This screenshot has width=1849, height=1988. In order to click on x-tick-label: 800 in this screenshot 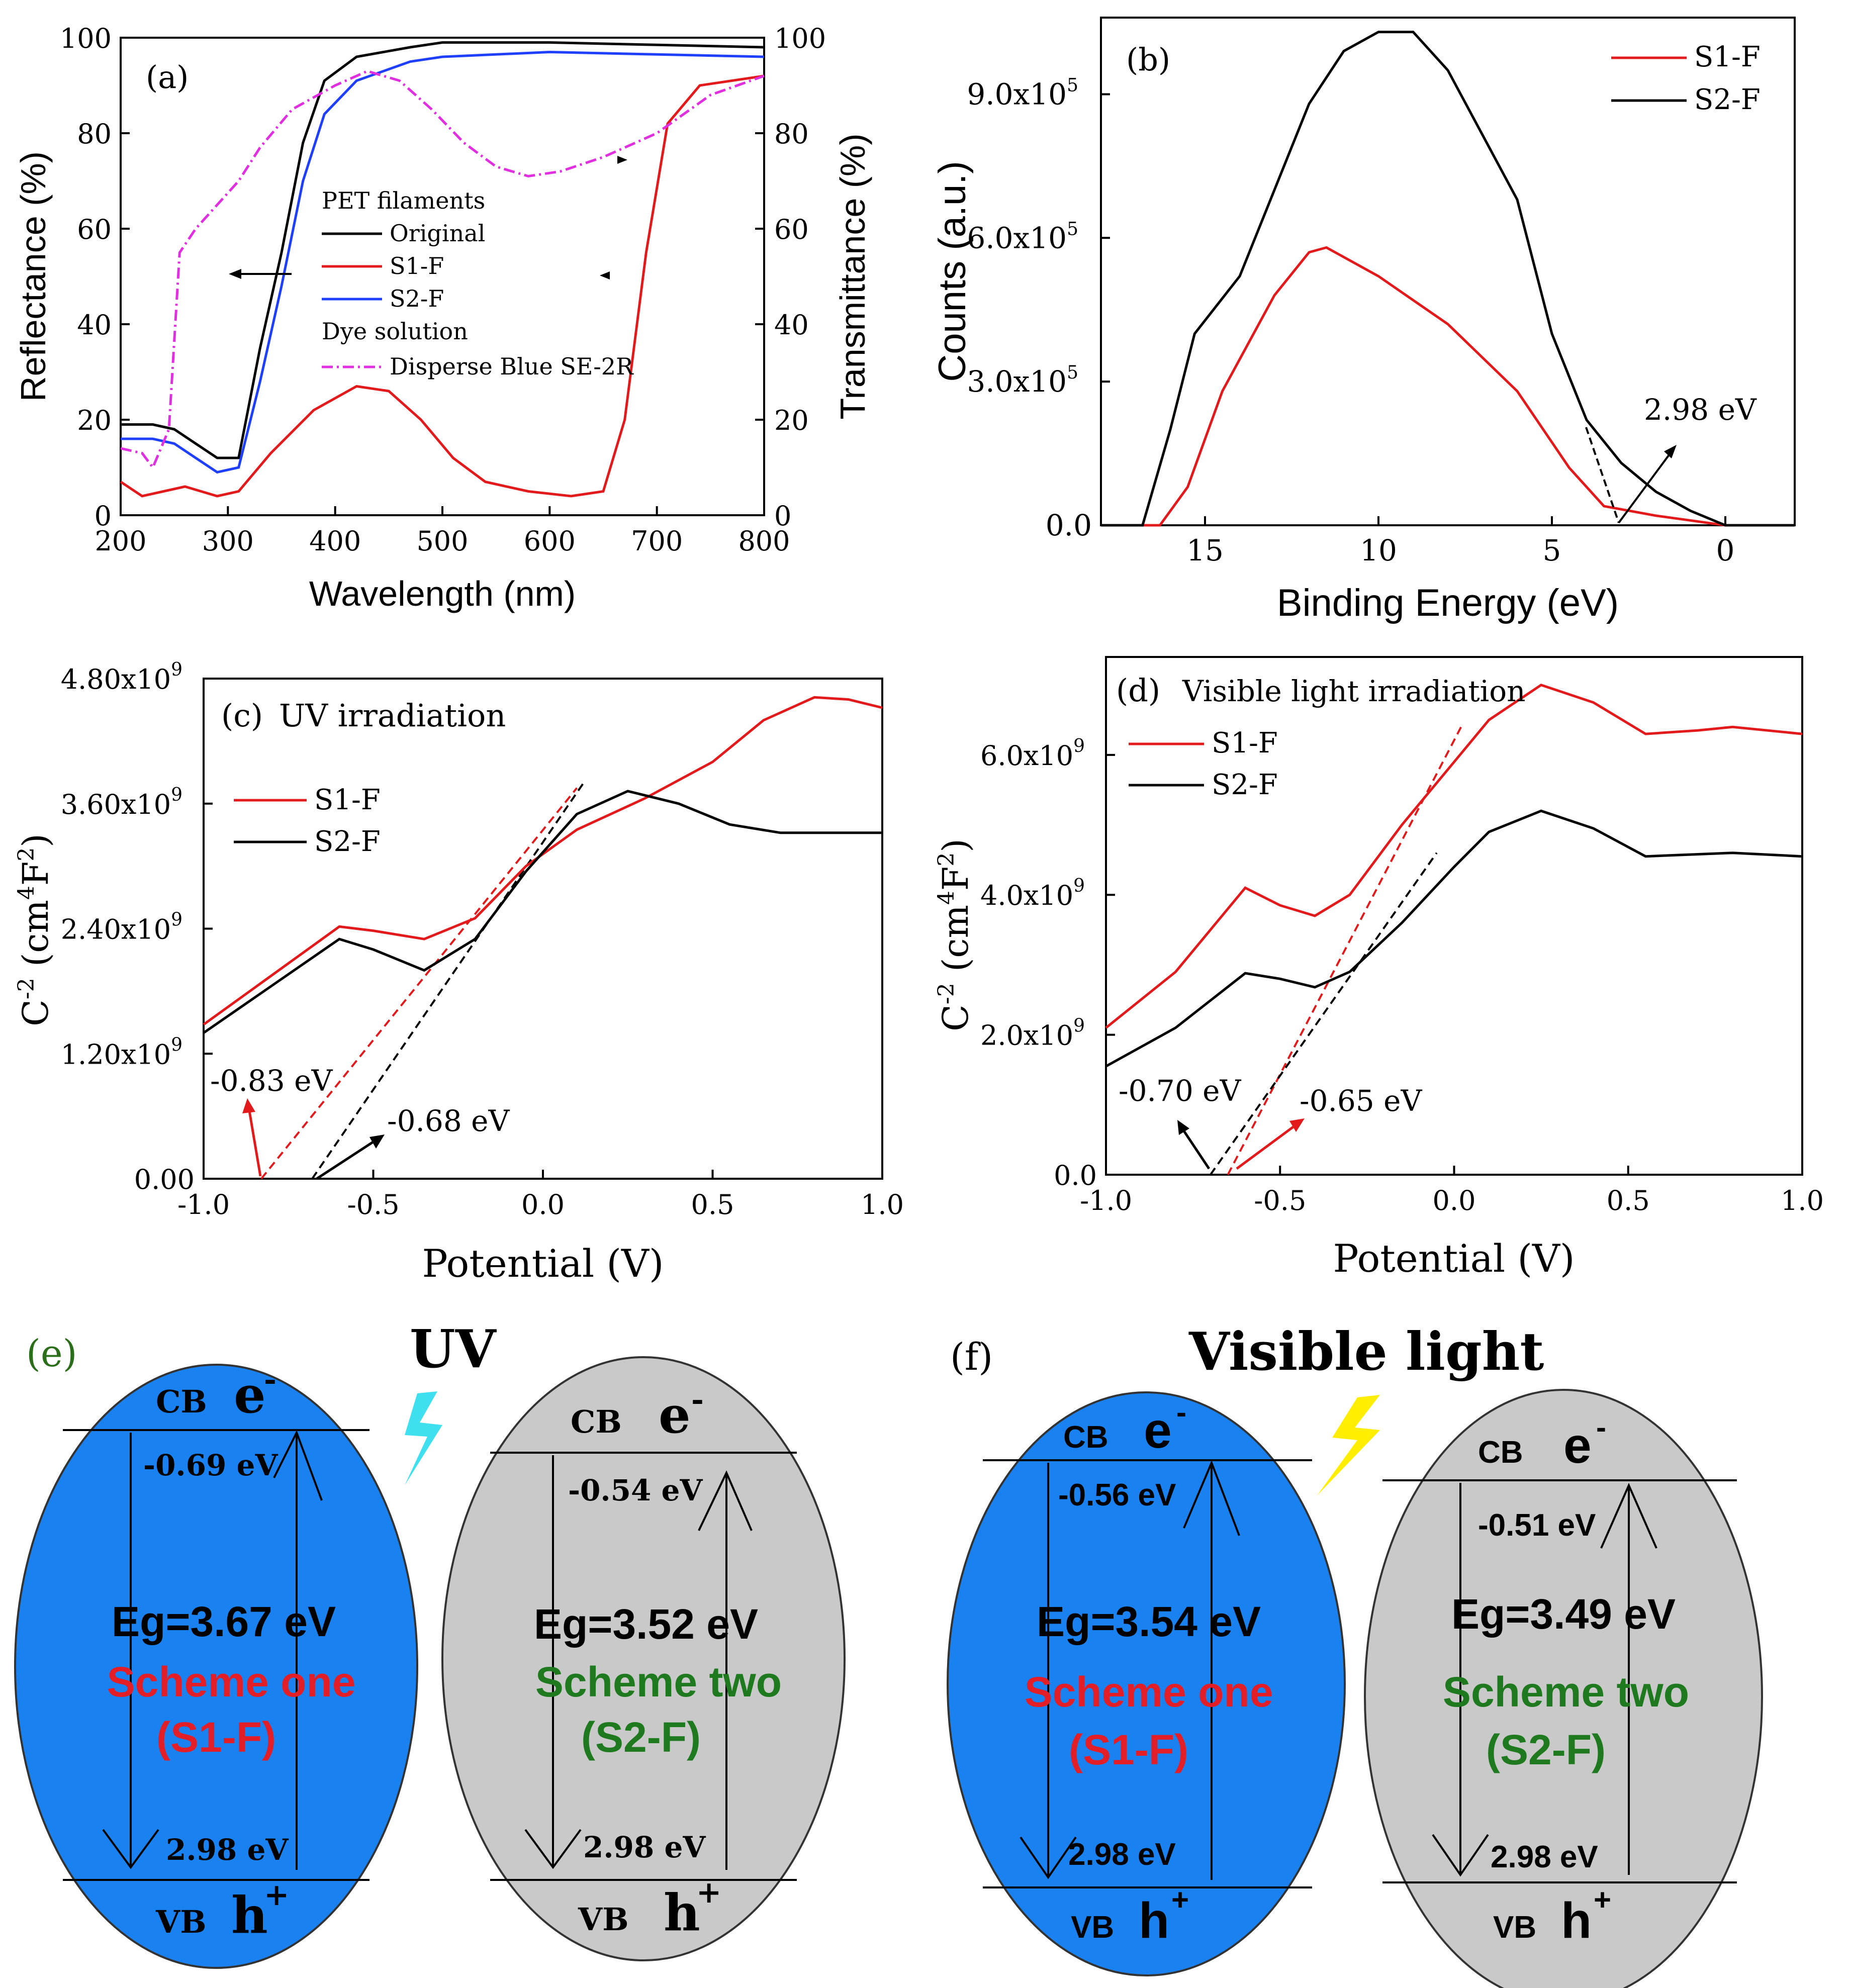, I will do `click(764, 541)`.